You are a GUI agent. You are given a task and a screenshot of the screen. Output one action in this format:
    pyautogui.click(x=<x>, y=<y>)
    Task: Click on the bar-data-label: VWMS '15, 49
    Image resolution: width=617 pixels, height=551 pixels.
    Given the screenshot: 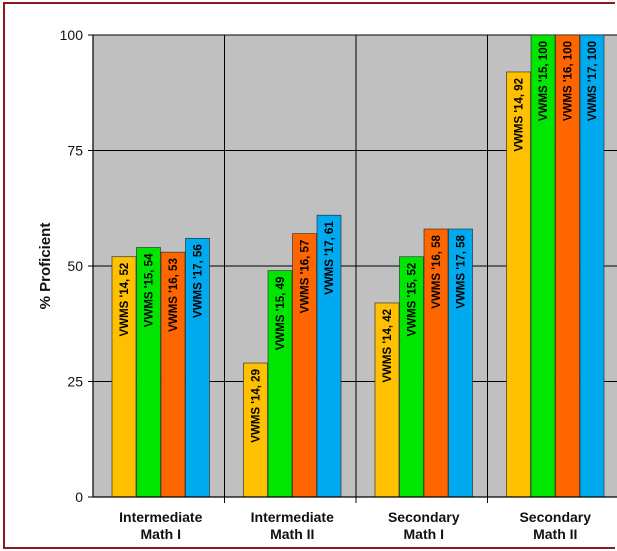 What is the action you would take?
    pyautogui.click(x=281, y=314)
    